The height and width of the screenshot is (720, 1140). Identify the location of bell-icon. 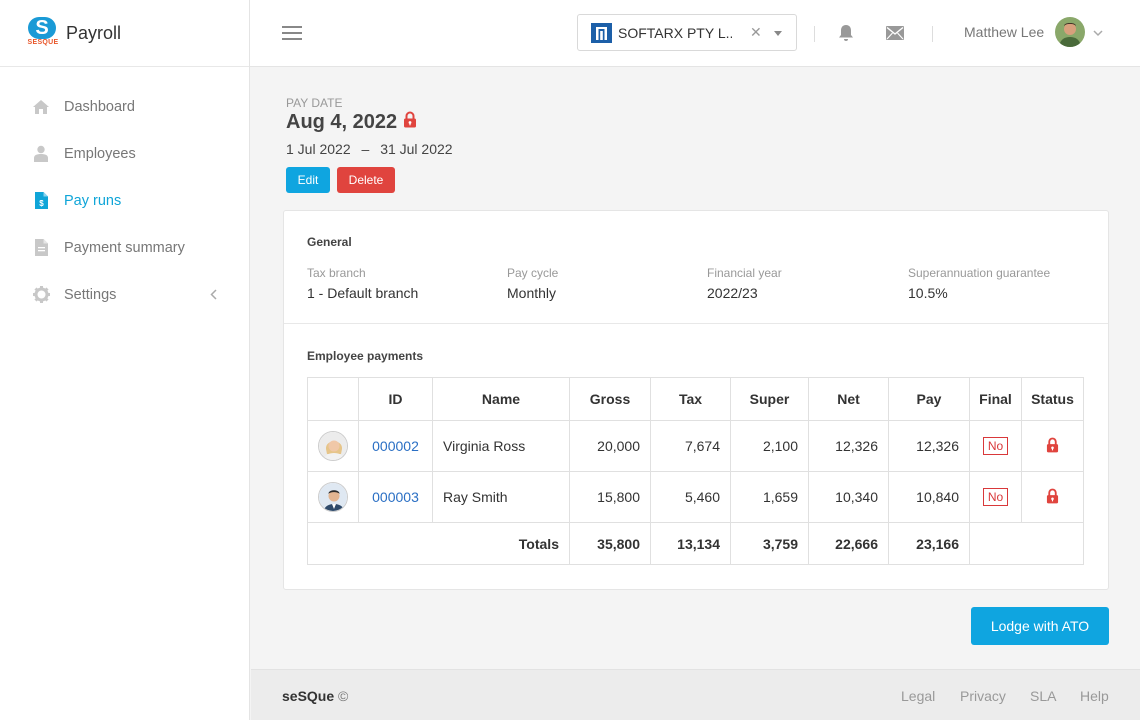
(846, 34).